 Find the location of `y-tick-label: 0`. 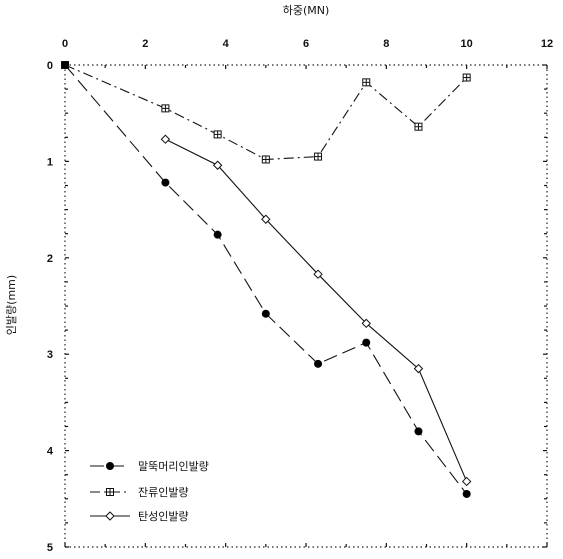

y-tick-label: 0 is located at coordinates (50, 66).